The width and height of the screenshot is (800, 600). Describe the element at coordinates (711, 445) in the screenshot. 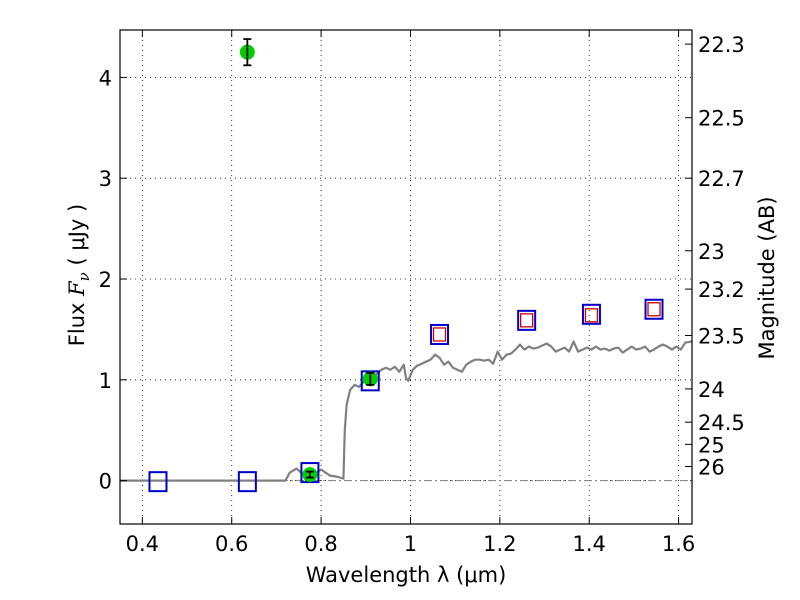

I see `magnitude-tick-label: 25` at that location.